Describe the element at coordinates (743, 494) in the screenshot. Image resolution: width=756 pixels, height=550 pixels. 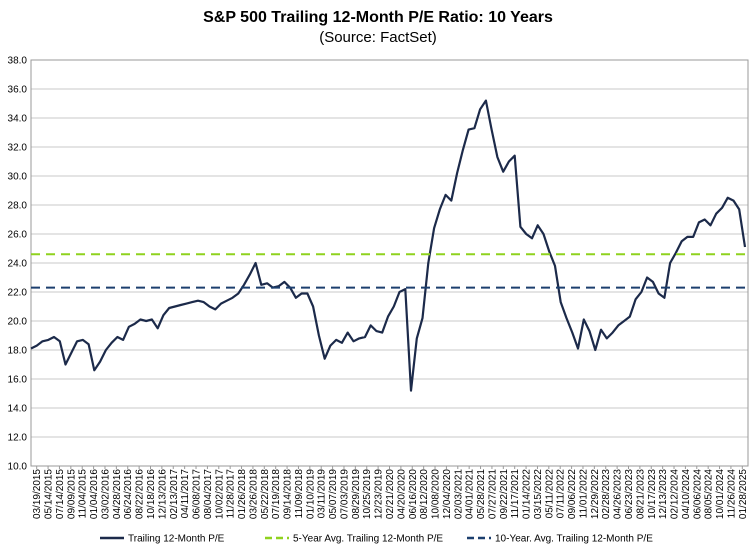
I see `x-tick-label: 01/28/2025` at that location.